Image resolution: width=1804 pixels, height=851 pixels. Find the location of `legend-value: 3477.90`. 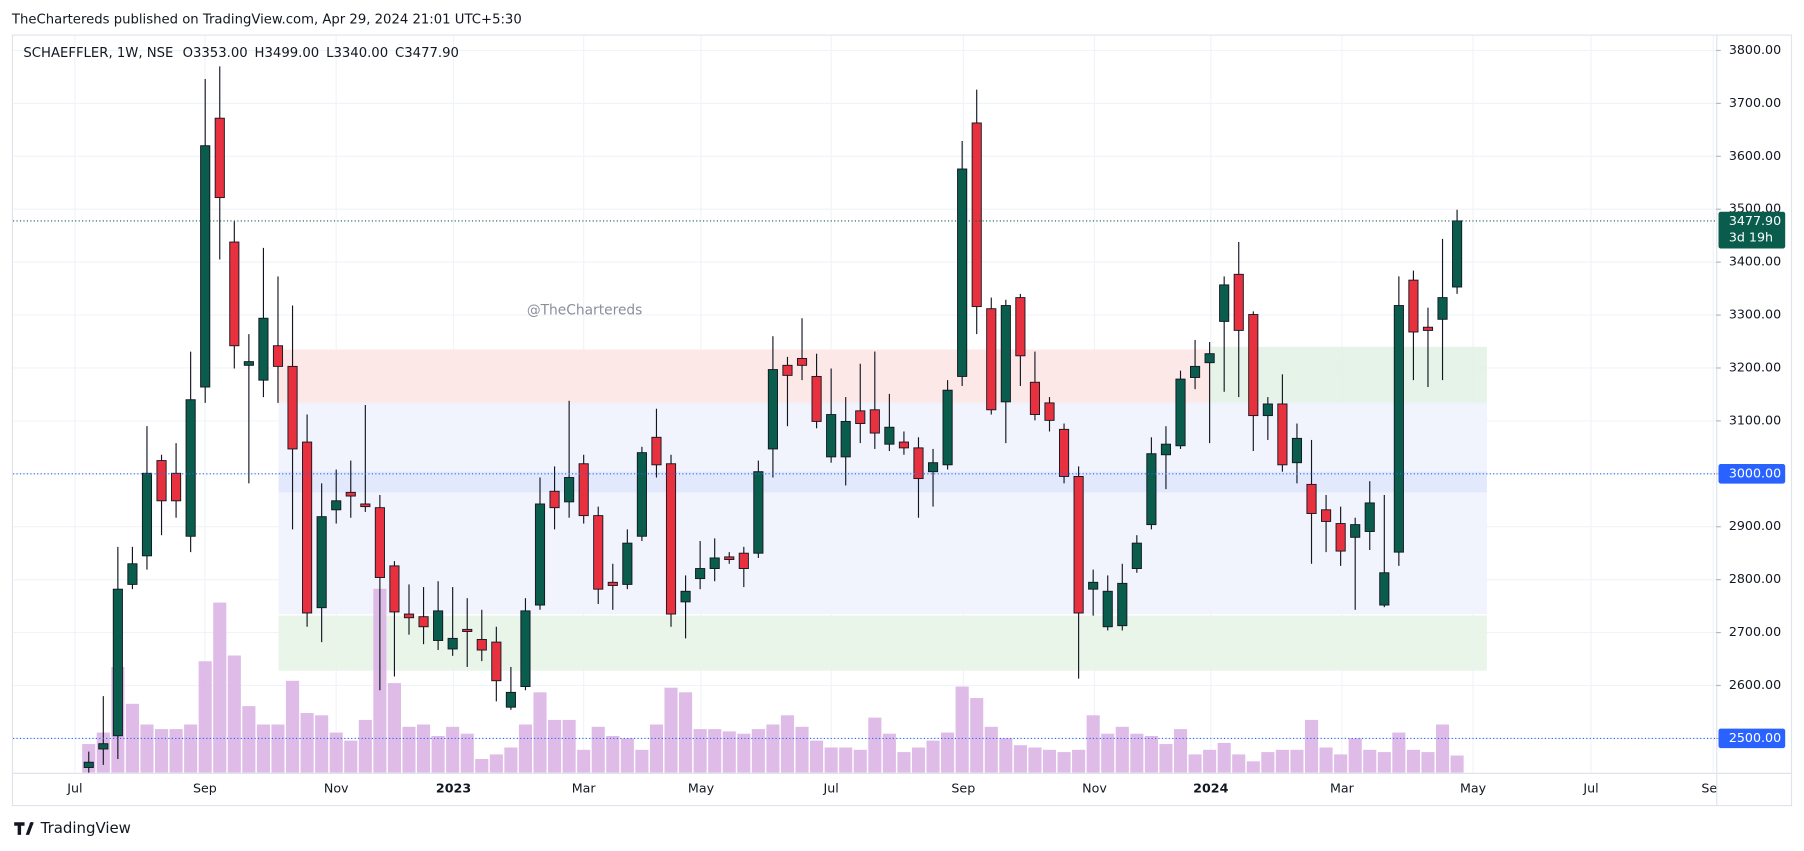

legend-value: 3477.90 is located at coordinates (431, 53).